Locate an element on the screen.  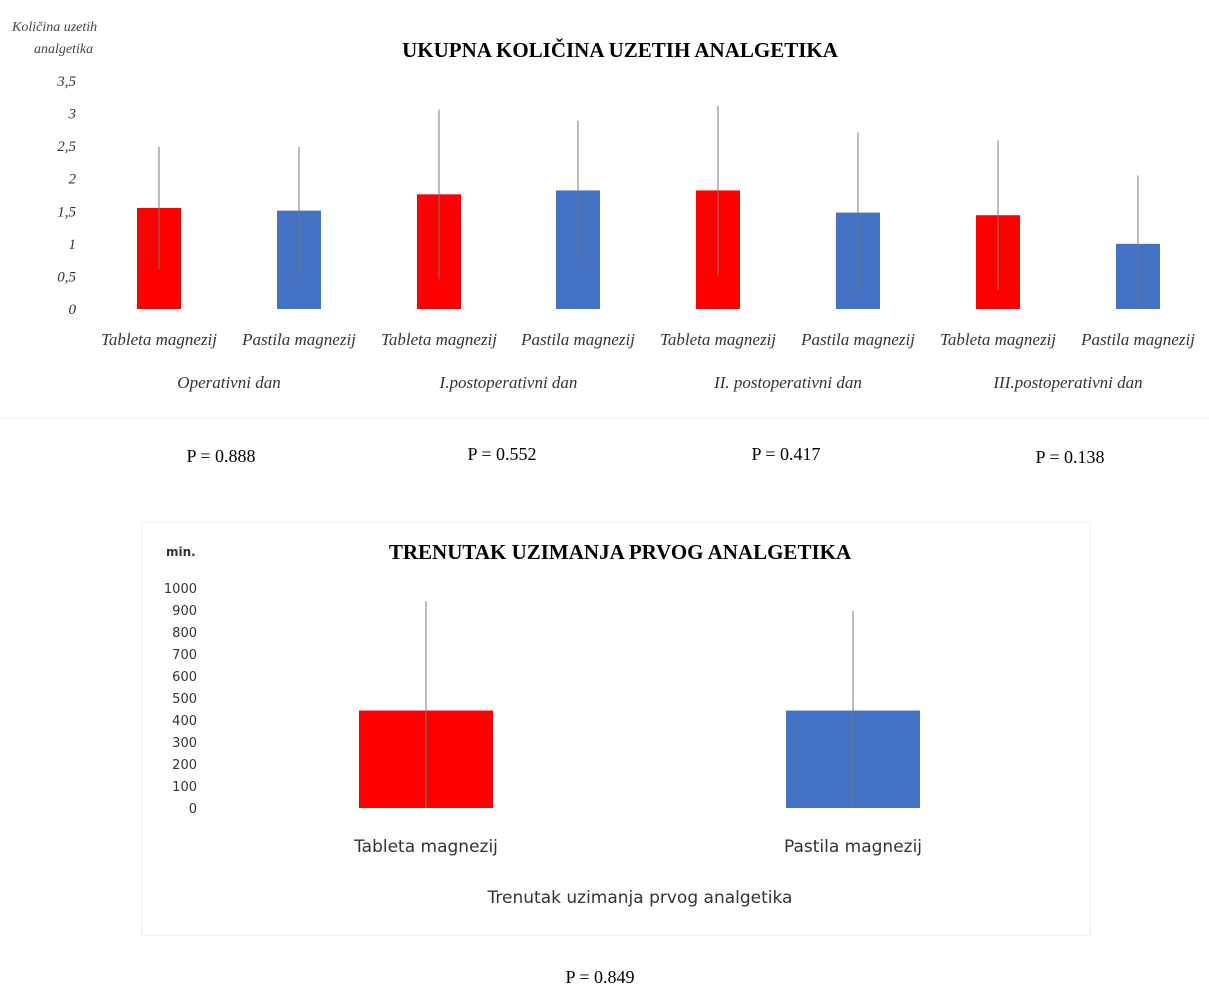
chart2-y-axis: 0 100 200 300 400 500 600 700 800 900 1000 is located at coordinates (180, 699).